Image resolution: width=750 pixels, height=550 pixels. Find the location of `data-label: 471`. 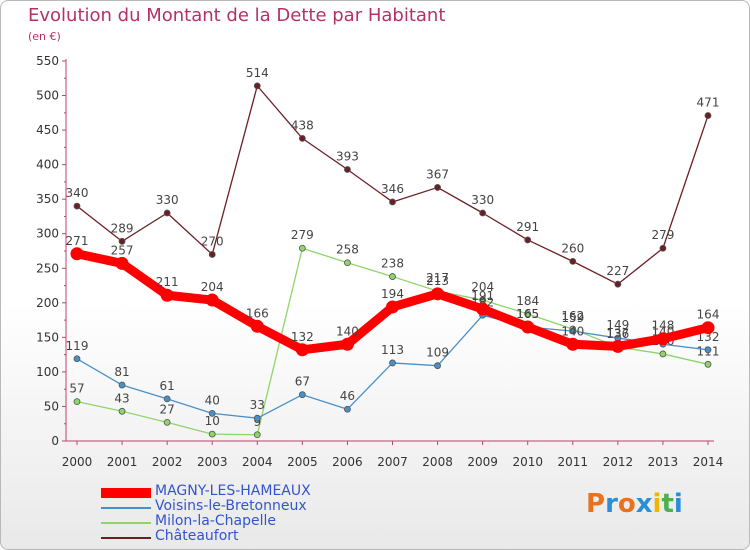

data-label: 471 is located at coordinates (708, 103).